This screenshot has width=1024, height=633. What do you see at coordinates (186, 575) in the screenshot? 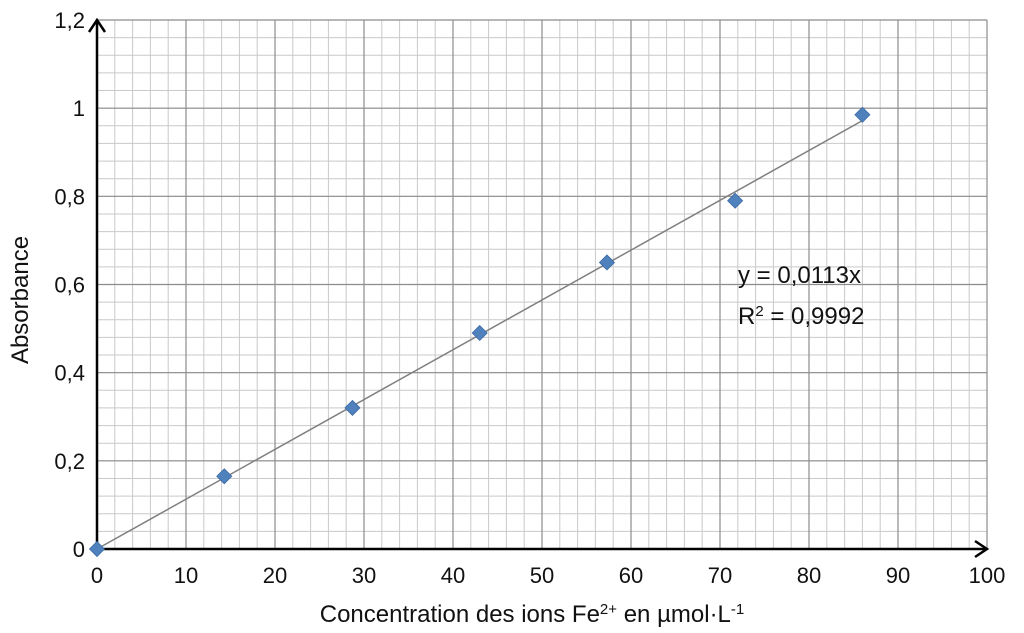
I see `x-tick-label: 10` at bounding box center [186, 575].